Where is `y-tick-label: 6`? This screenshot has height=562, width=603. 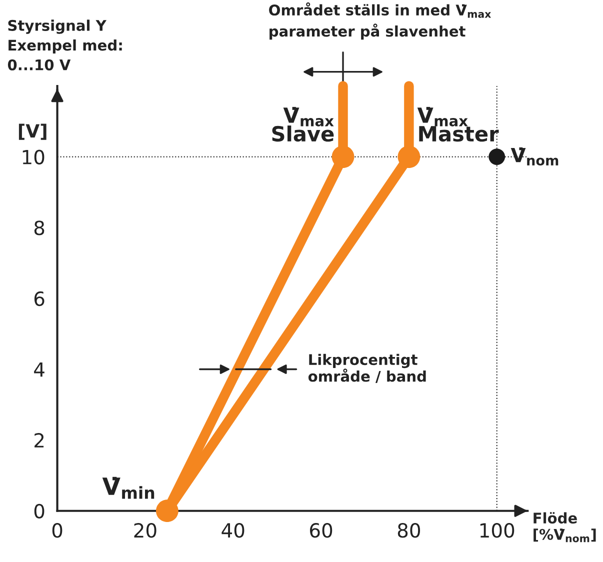
y-tick-label: 6 is located at coordinates (39, 298).